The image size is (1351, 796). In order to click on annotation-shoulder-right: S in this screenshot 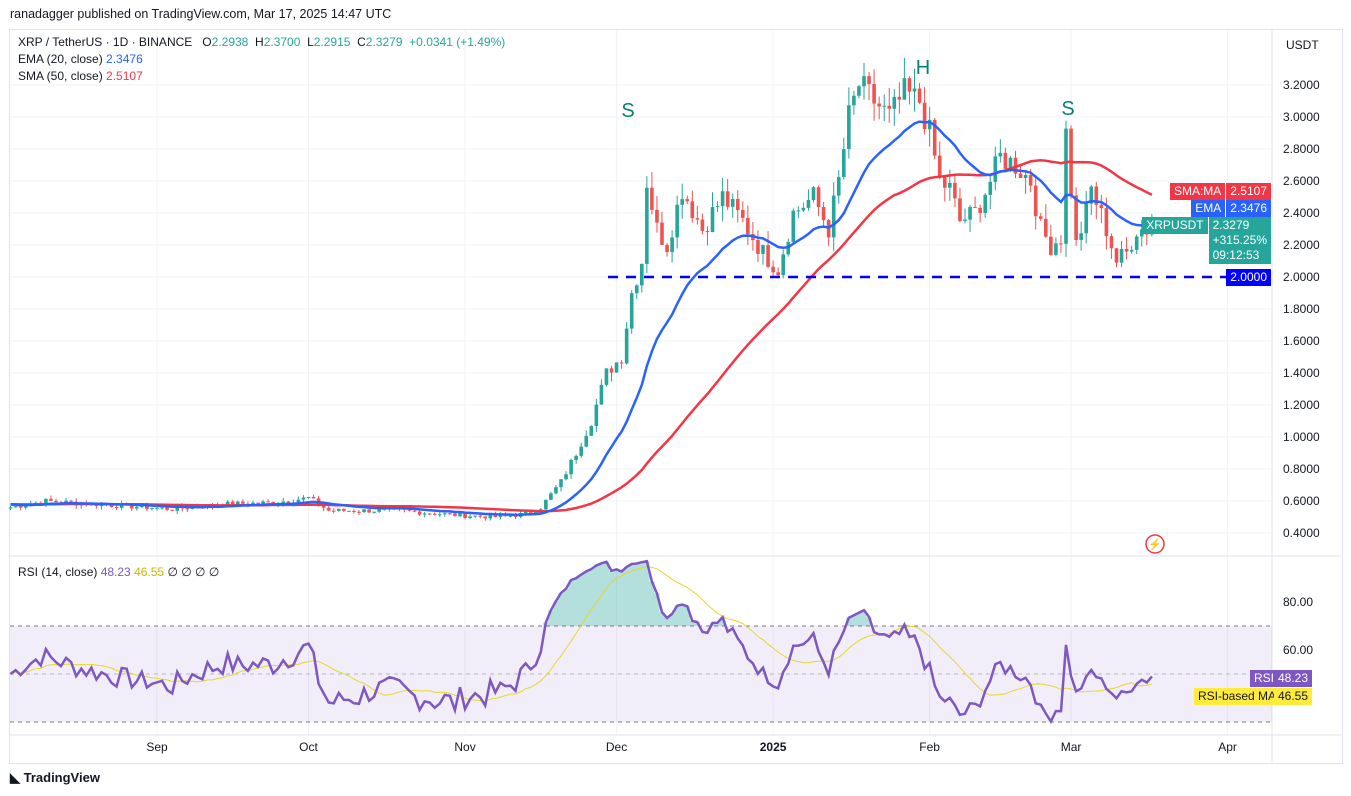, I will do `click(1067, 109)`.